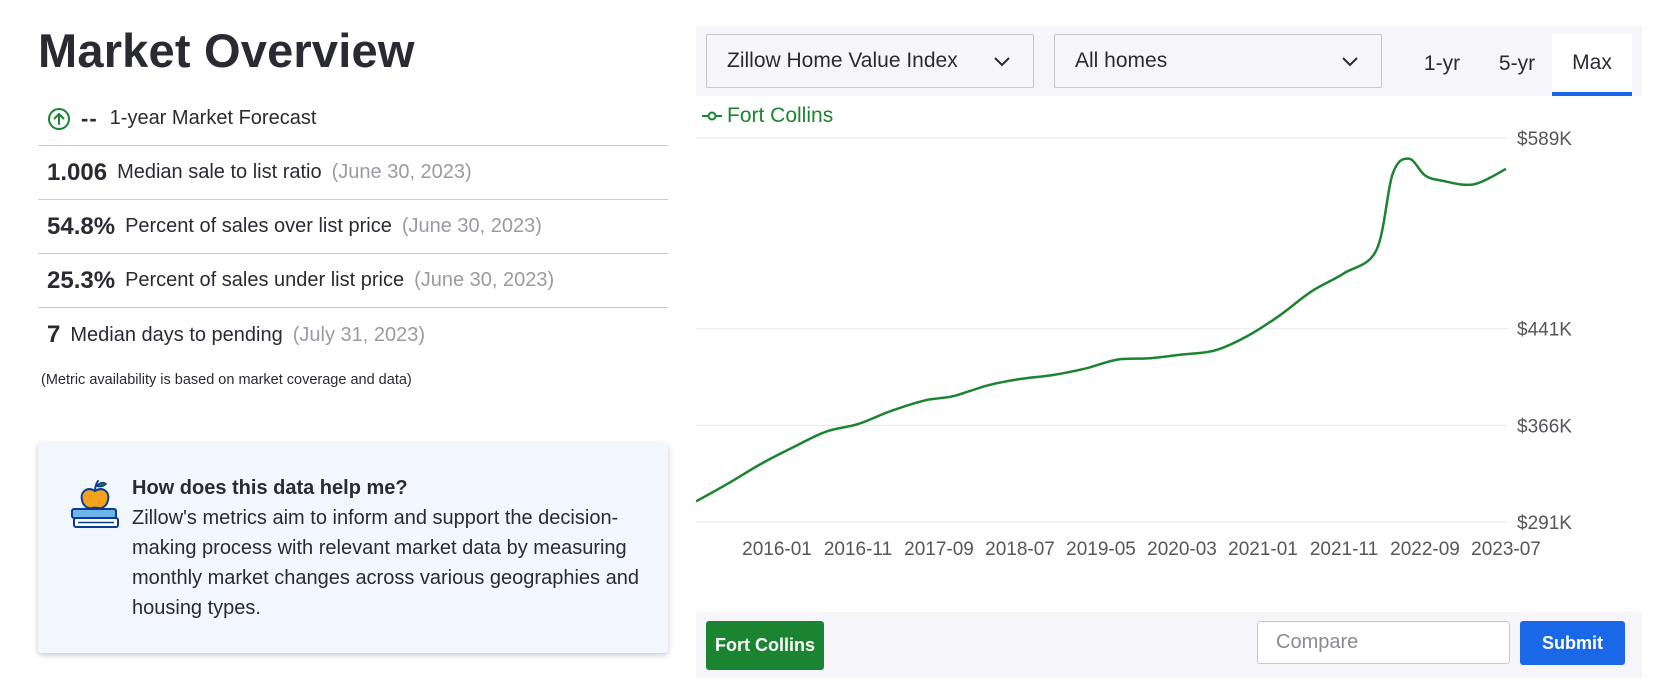 The width and height of the screenshot is (1662, 688). Describe the element at coordinates (258, 226) in the screenshot. I see `metric-label: Percent of sales over list price` at that location.